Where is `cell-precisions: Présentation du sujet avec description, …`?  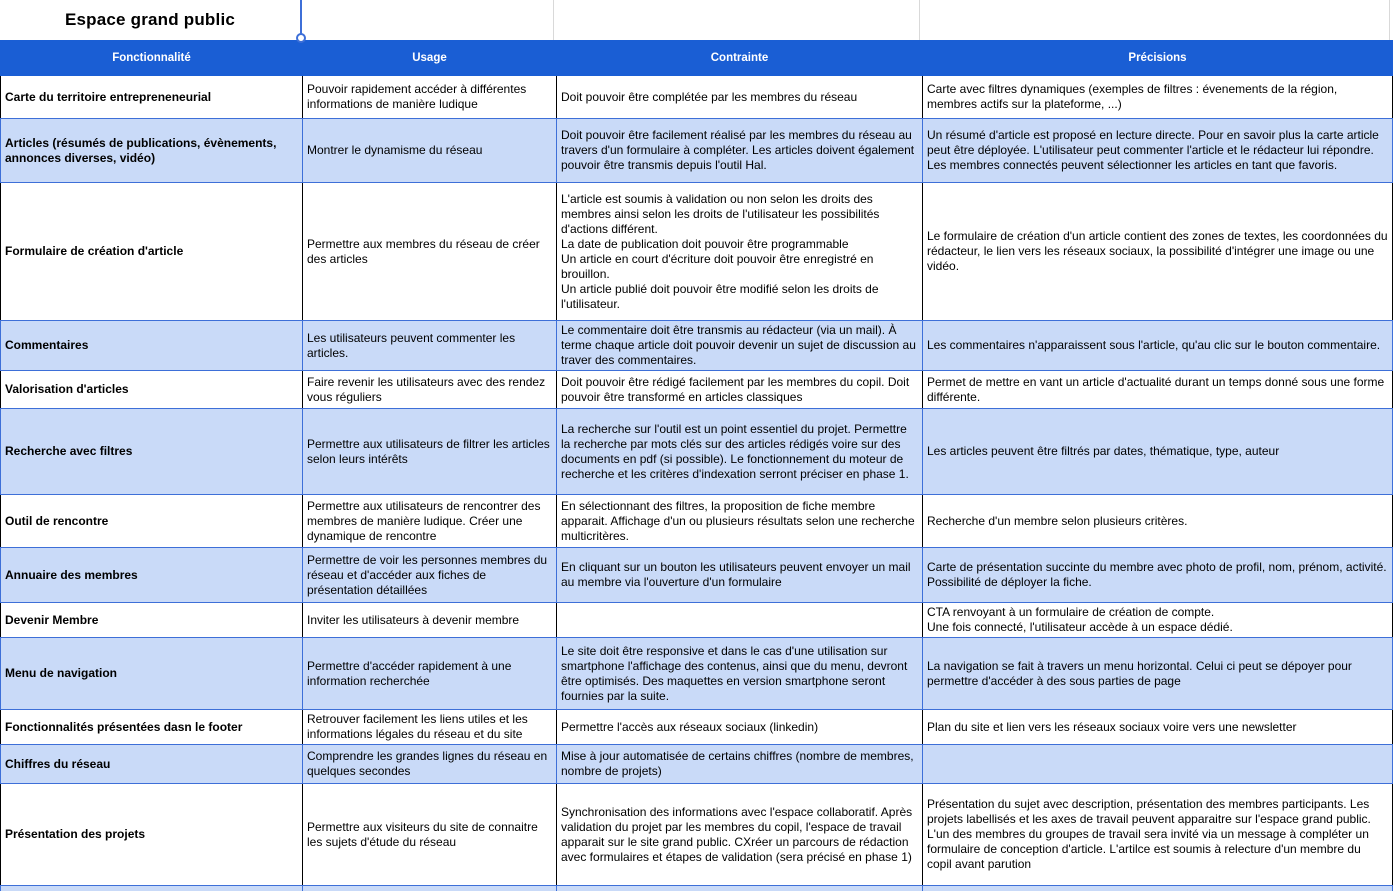
cell-precisions: Présentation du sujet avec description, … is located at coordinates (1157, 834).